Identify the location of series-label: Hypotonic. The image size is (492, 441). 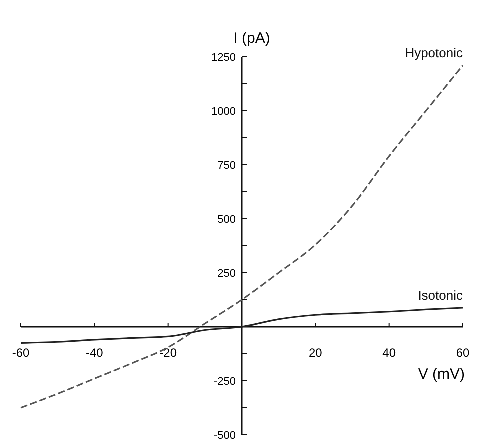
(434, 53).